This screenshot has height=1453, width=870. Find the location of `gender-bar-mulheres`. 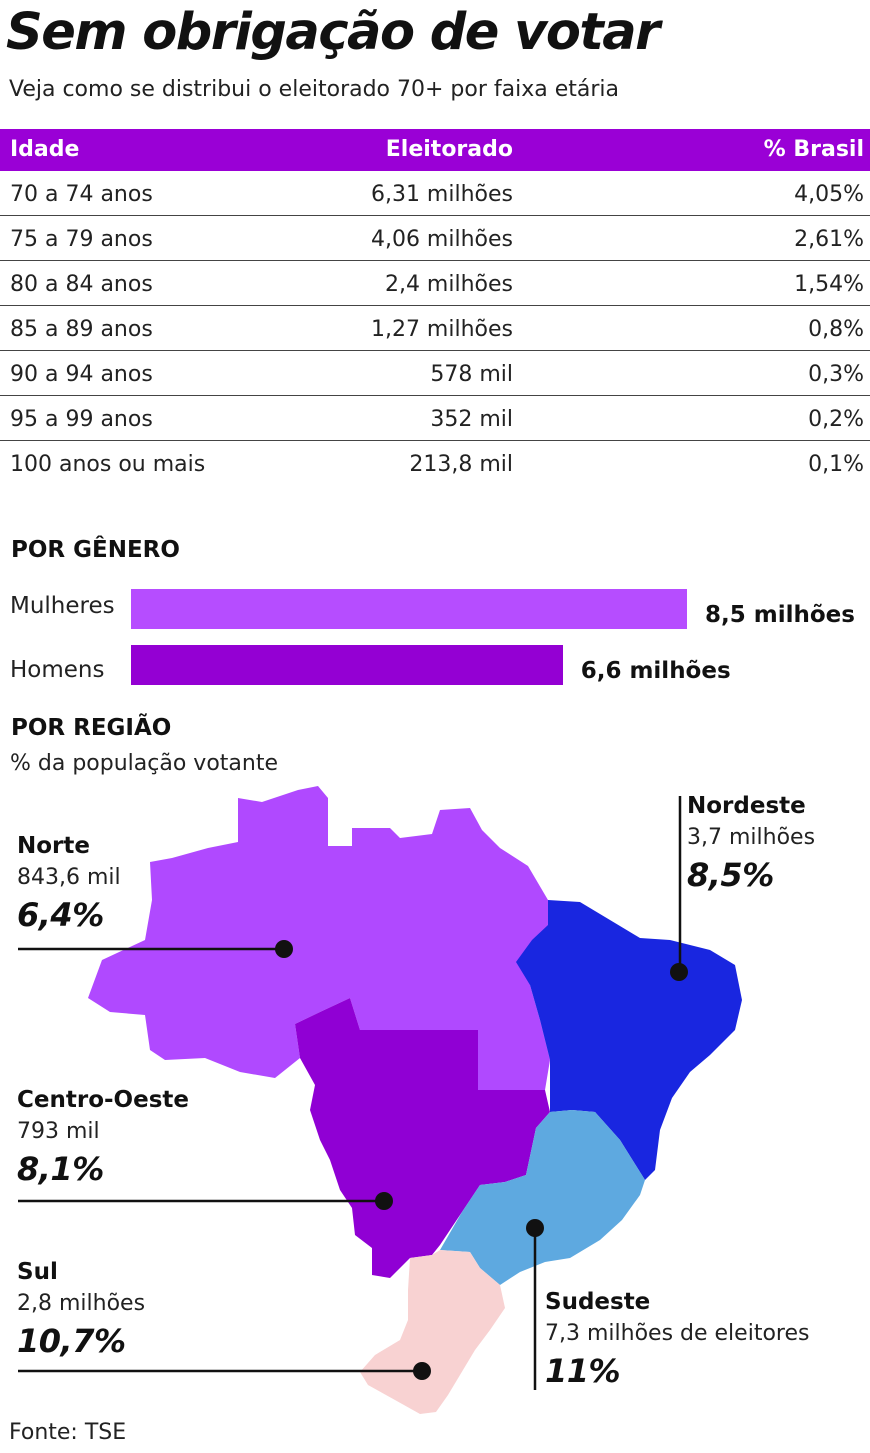

gender-bar-mulheres is located at coordinates (409, 609).